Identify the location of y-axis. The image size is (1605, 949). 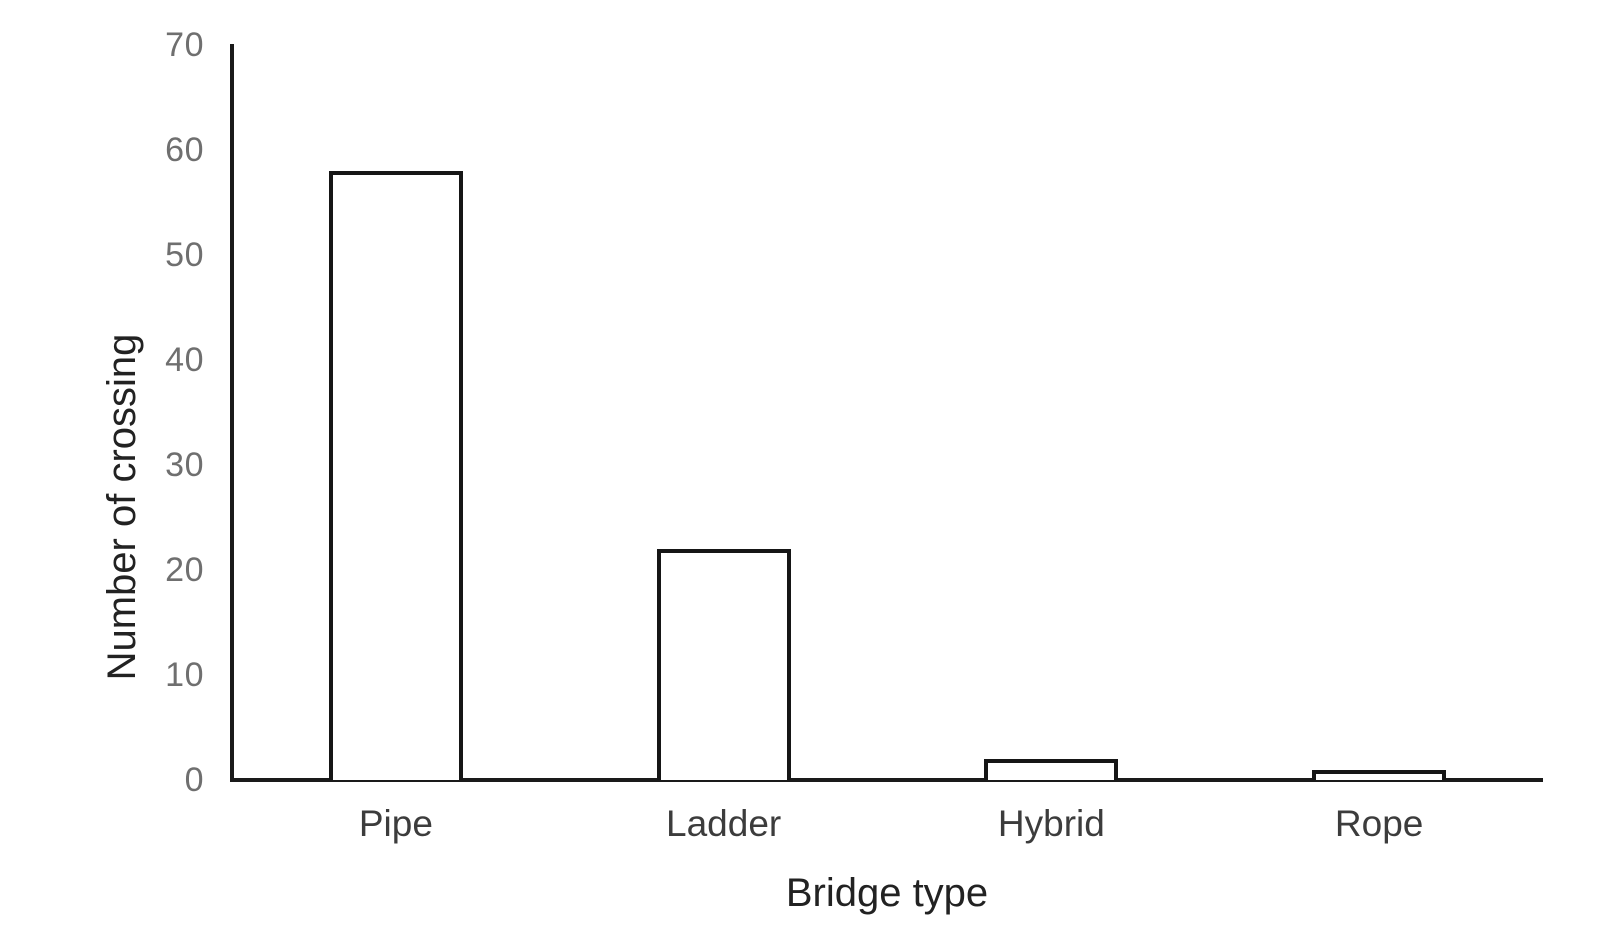
(232, 413).